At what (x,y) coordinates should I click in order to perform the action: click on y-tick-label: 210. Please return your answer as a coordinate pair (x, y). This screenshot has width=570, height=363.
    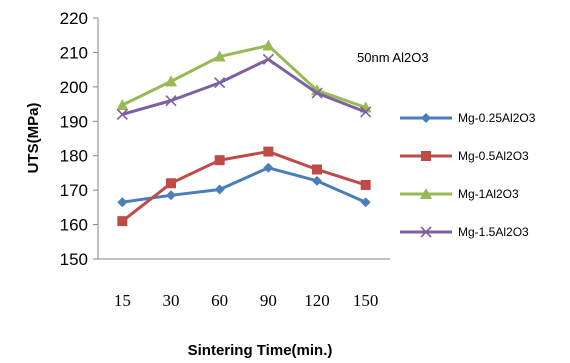
    Looking at the image, I should click on (74, 52).